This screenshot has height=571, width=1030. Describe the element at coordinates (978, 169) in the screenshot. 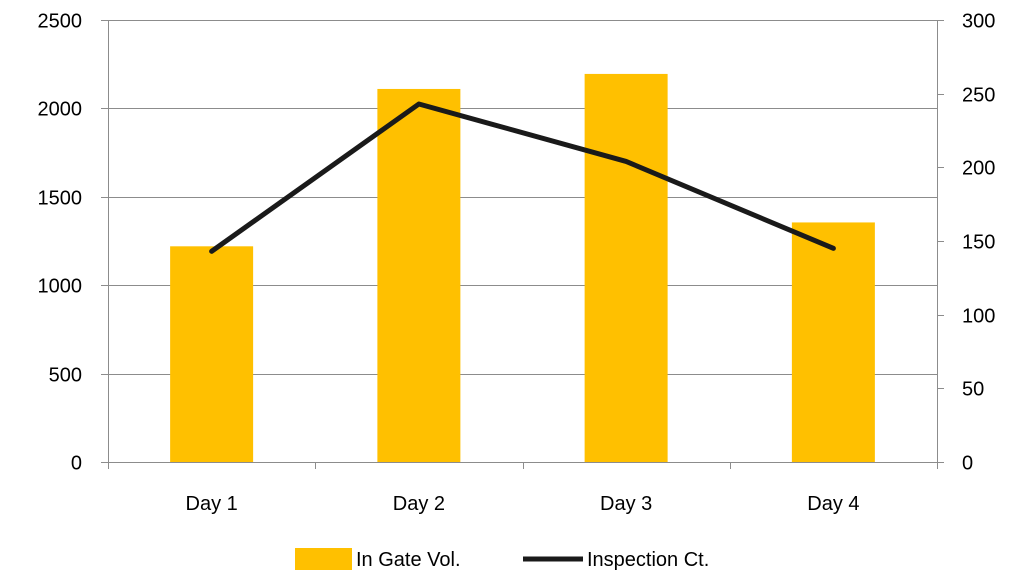

I see `y-right-tick-label: 200` at that location.